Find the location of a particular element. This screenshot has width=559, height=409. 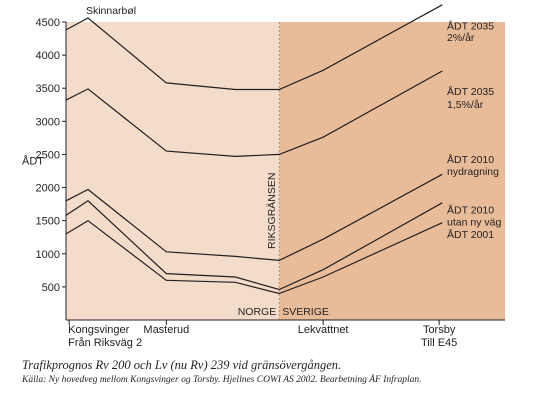

series-label: ÅDT 2001 is located at coordinates (470, 234).